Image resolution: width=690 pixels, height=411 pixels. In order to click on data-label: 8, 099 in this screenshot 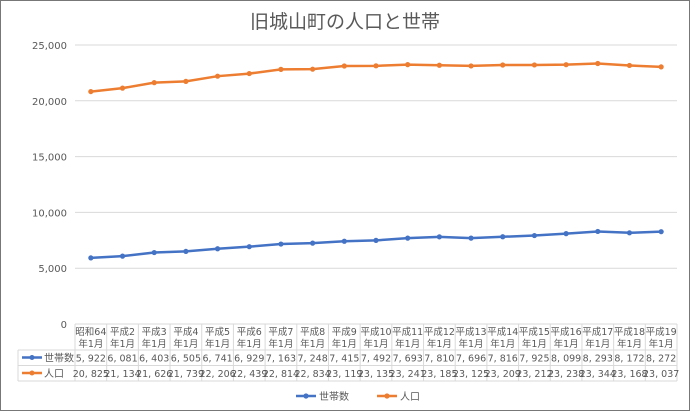, I will do `click(566, 359)`.